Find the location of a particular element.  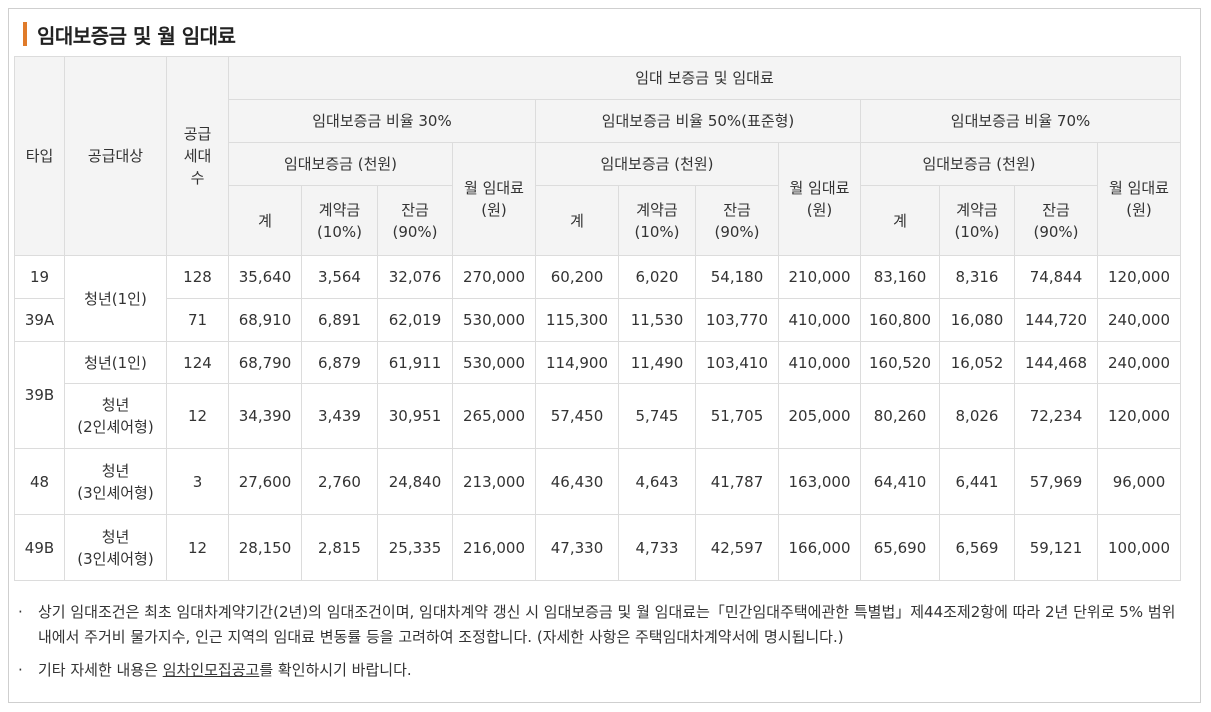

cell-target: 청년(1인) is located at coordinates (115, 362).